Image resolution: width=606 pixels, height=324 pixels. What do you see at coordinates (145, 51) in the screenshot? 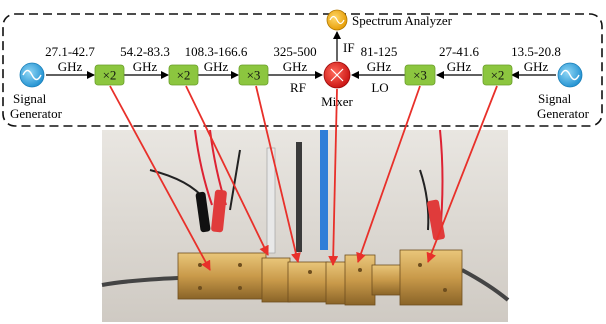
I see `rf-freq-2: 54.2-83.3` at bounding box center [145, 51].